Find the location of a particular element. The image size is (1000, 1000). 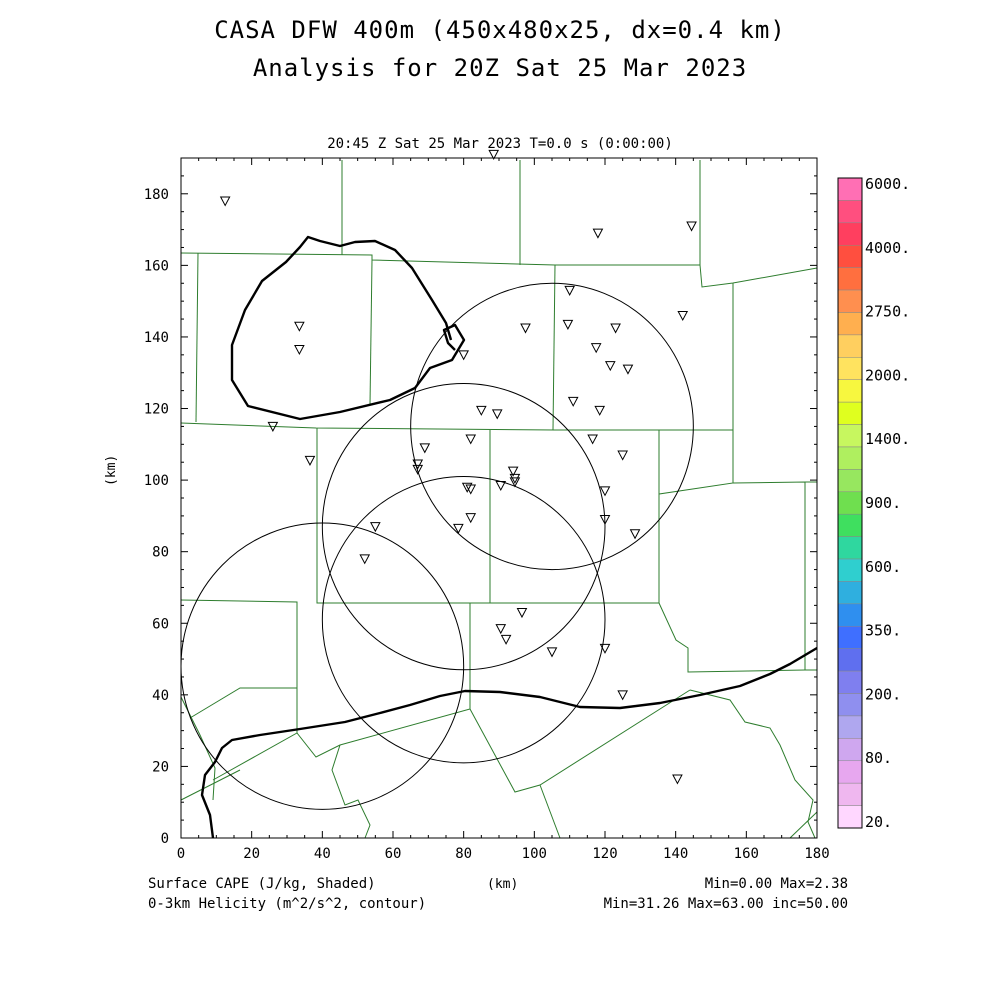

y-tick-label: 40 is located at coordinates (160, 696).